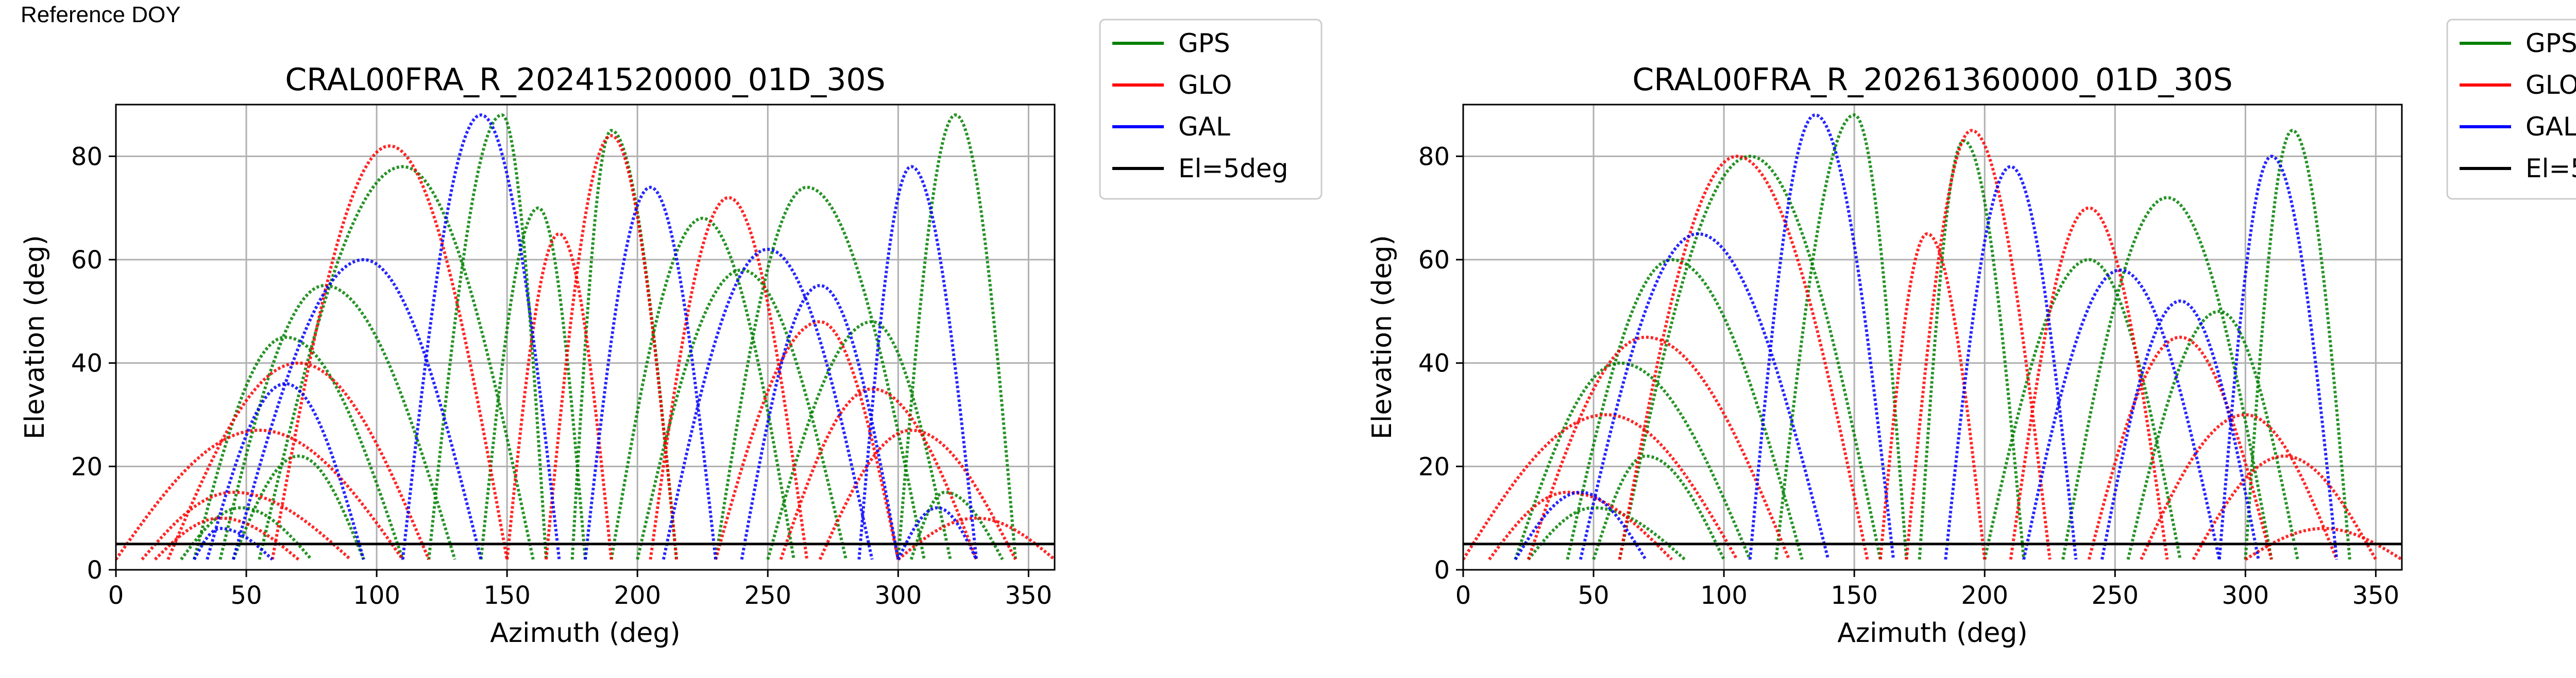 This screenshot has width=2576, height=678. I want to click on chart-title: CRAL00FRA_R_20261360000_01D_30S, so click(1932, 80).